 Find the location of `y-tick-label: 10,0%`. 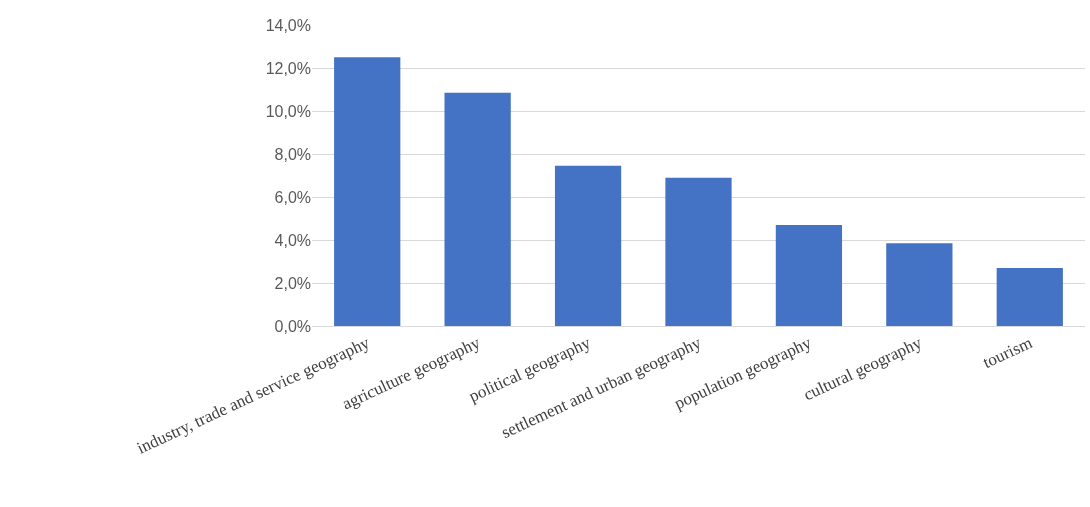

y-tick-label: 10,0% is located at coordinates (288, 111).